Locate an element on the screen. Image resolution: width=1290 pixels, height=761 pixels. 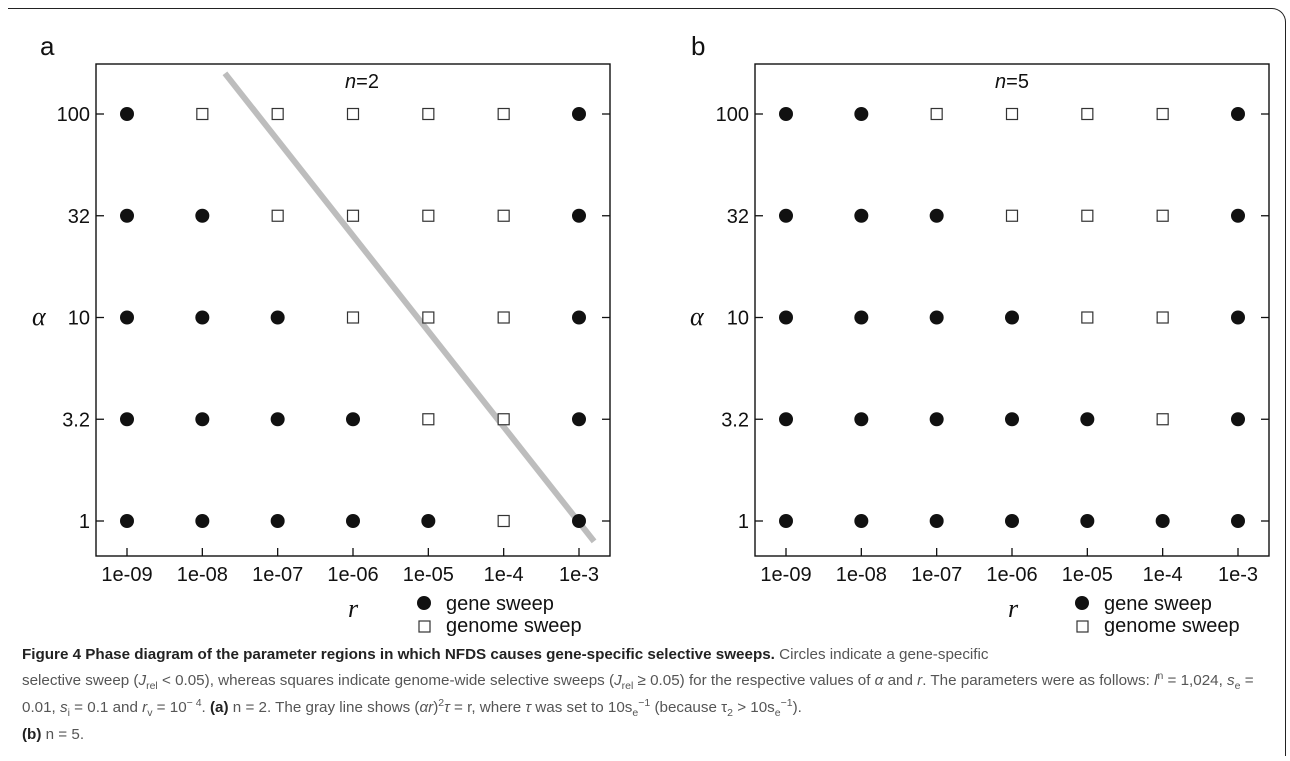
y-tick-label: 100 is located at coordinates (732, 115).